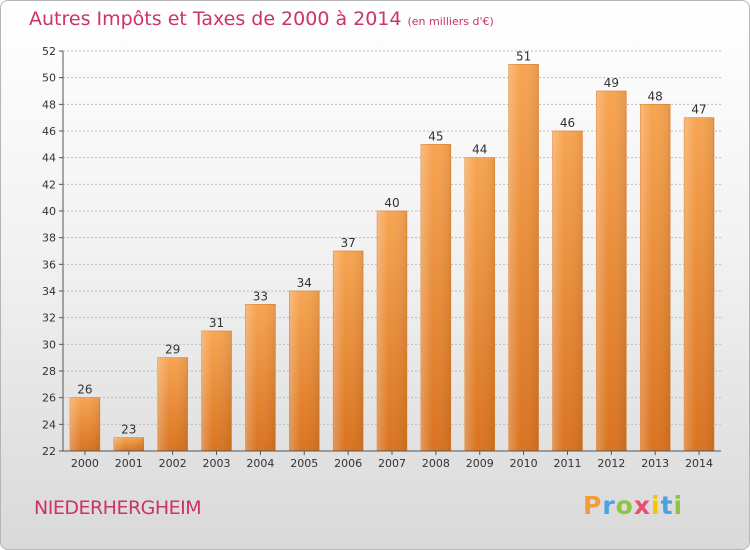 The width and height of the screenshot is (750, 550). I want to click on commune-name: NIEDERHERGHEIM, so click(118, 508).